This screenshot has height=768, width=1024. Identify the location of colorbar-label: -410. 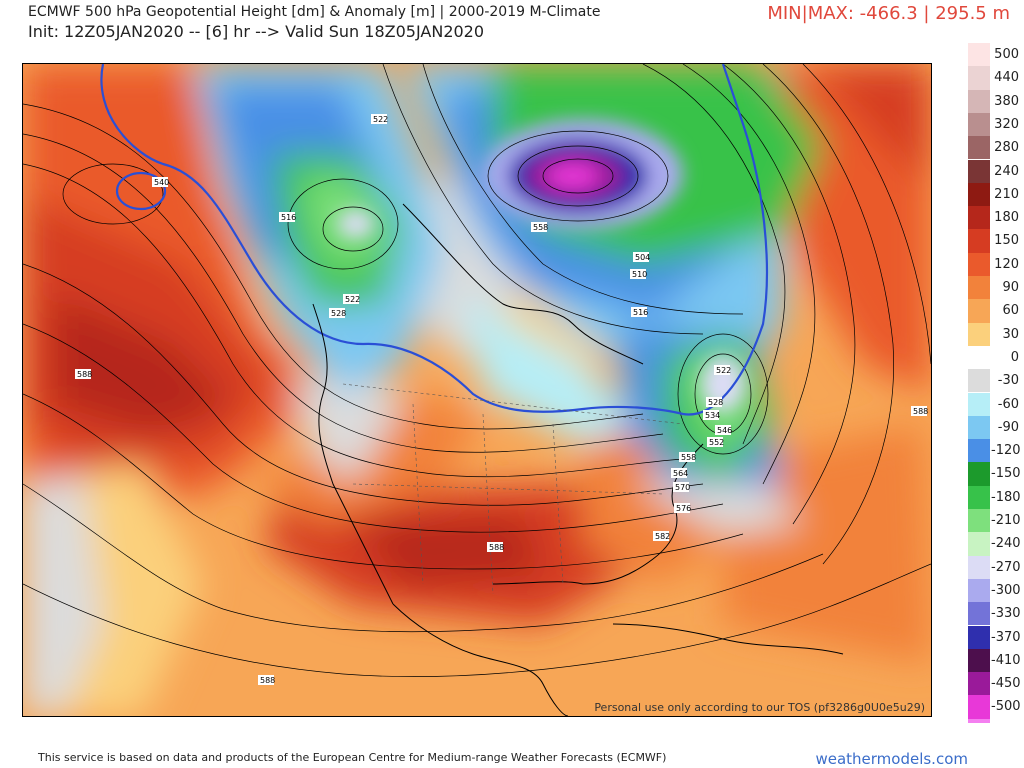
(1006, 660).